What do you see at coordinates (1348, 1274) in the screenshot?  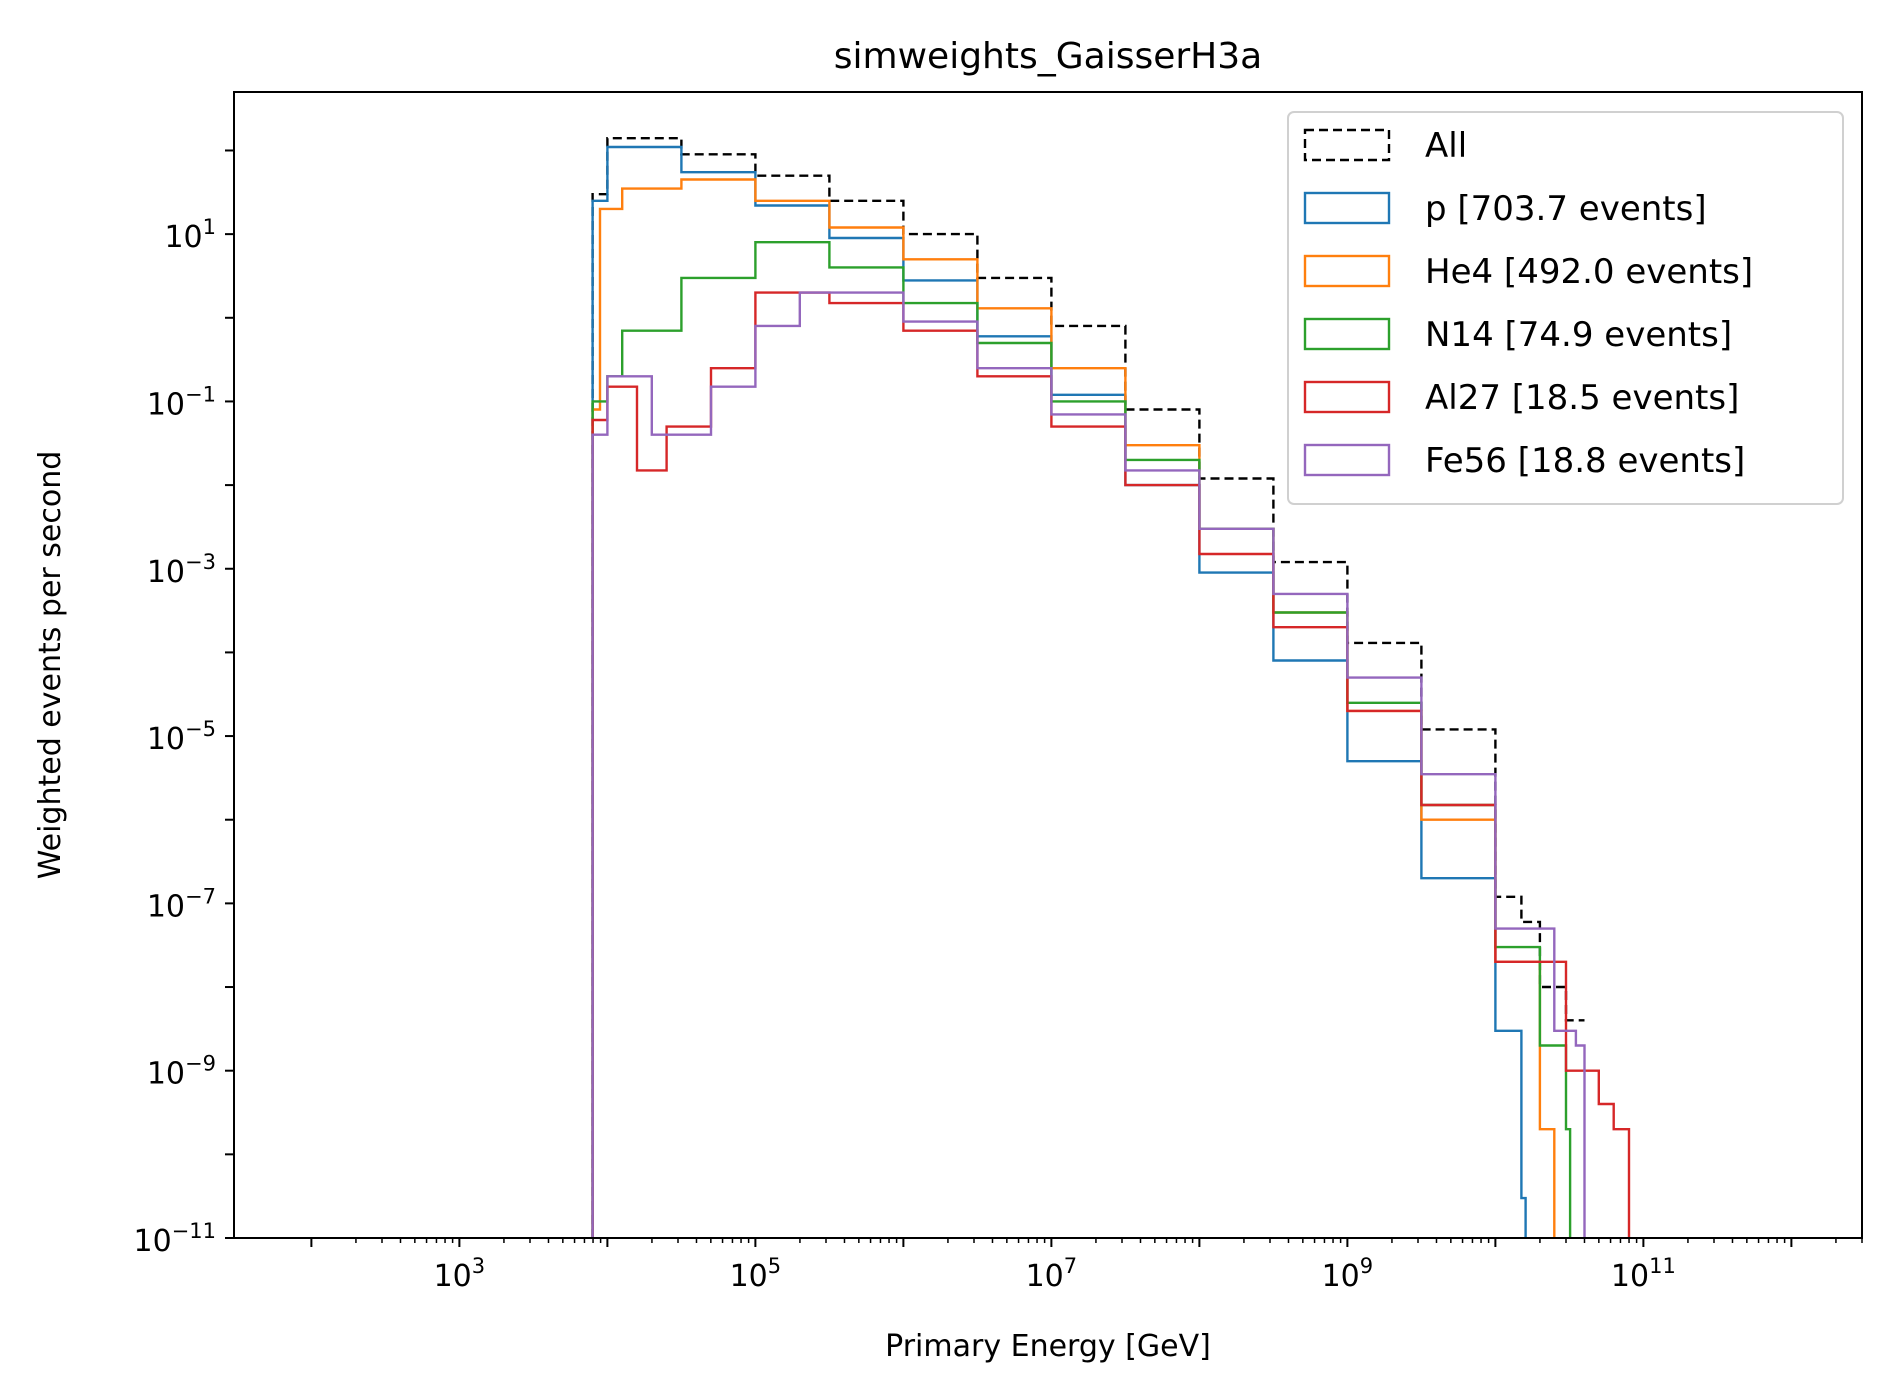 I see `x-tick-label-3: 10⁹` at bounding box center [1348, 1274].